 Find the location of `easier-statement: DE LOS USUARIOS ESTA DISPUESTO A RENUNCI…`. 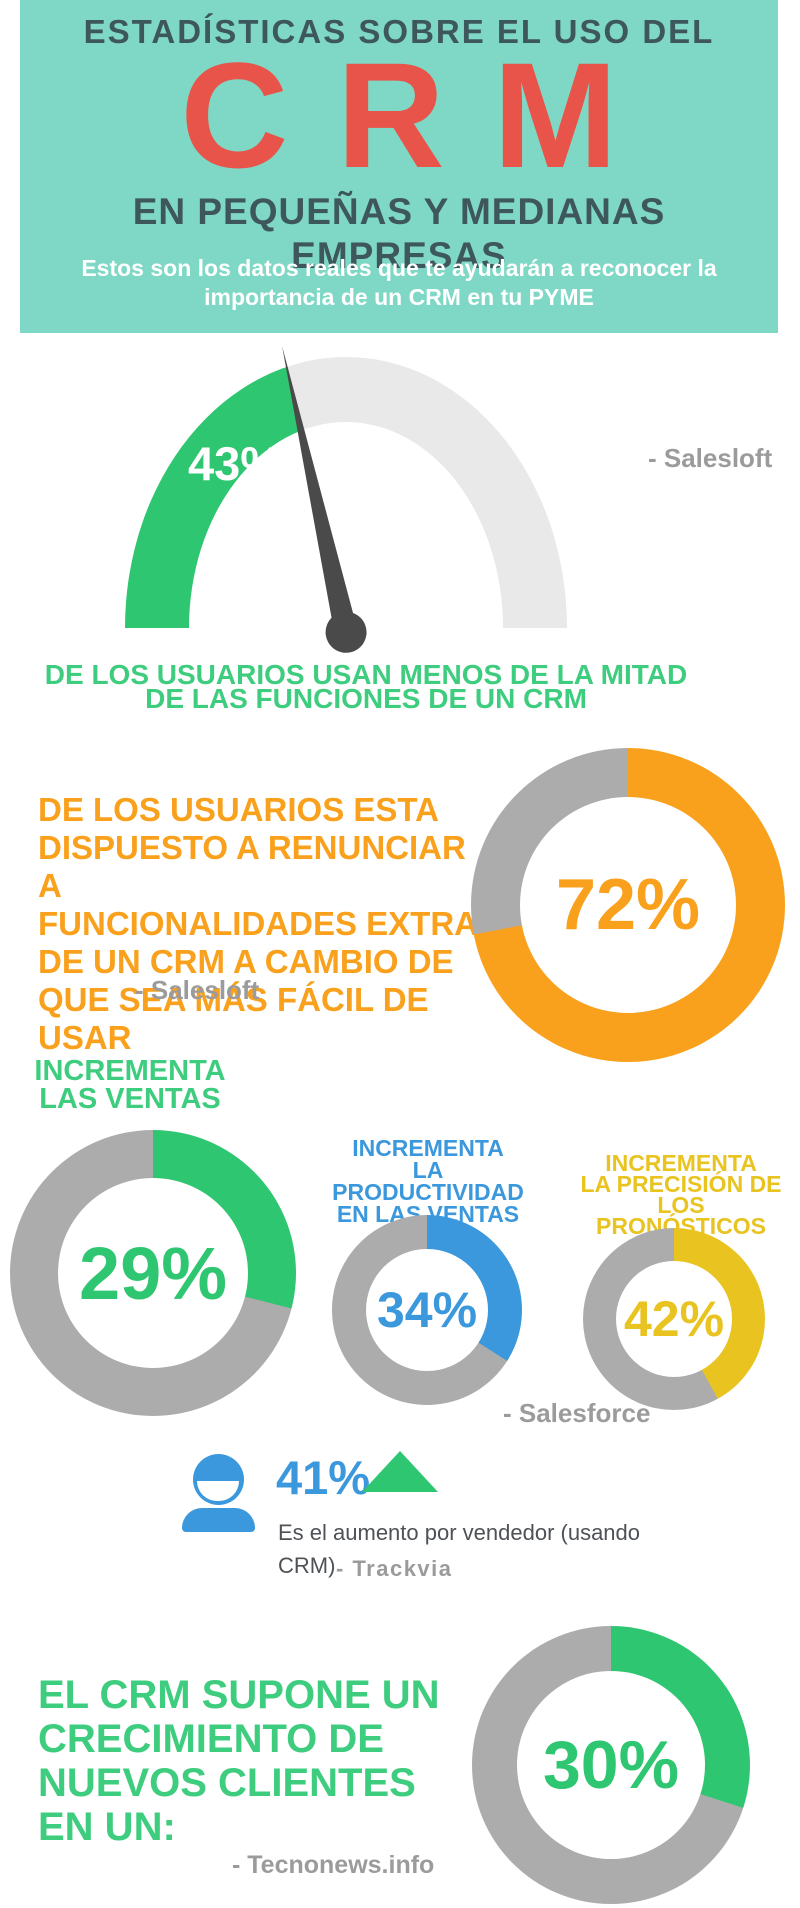

easier-statement: DE LOS USUARIOS ESTA DISPUESTO A RENUNCI… is located at coordinates (258, 924).